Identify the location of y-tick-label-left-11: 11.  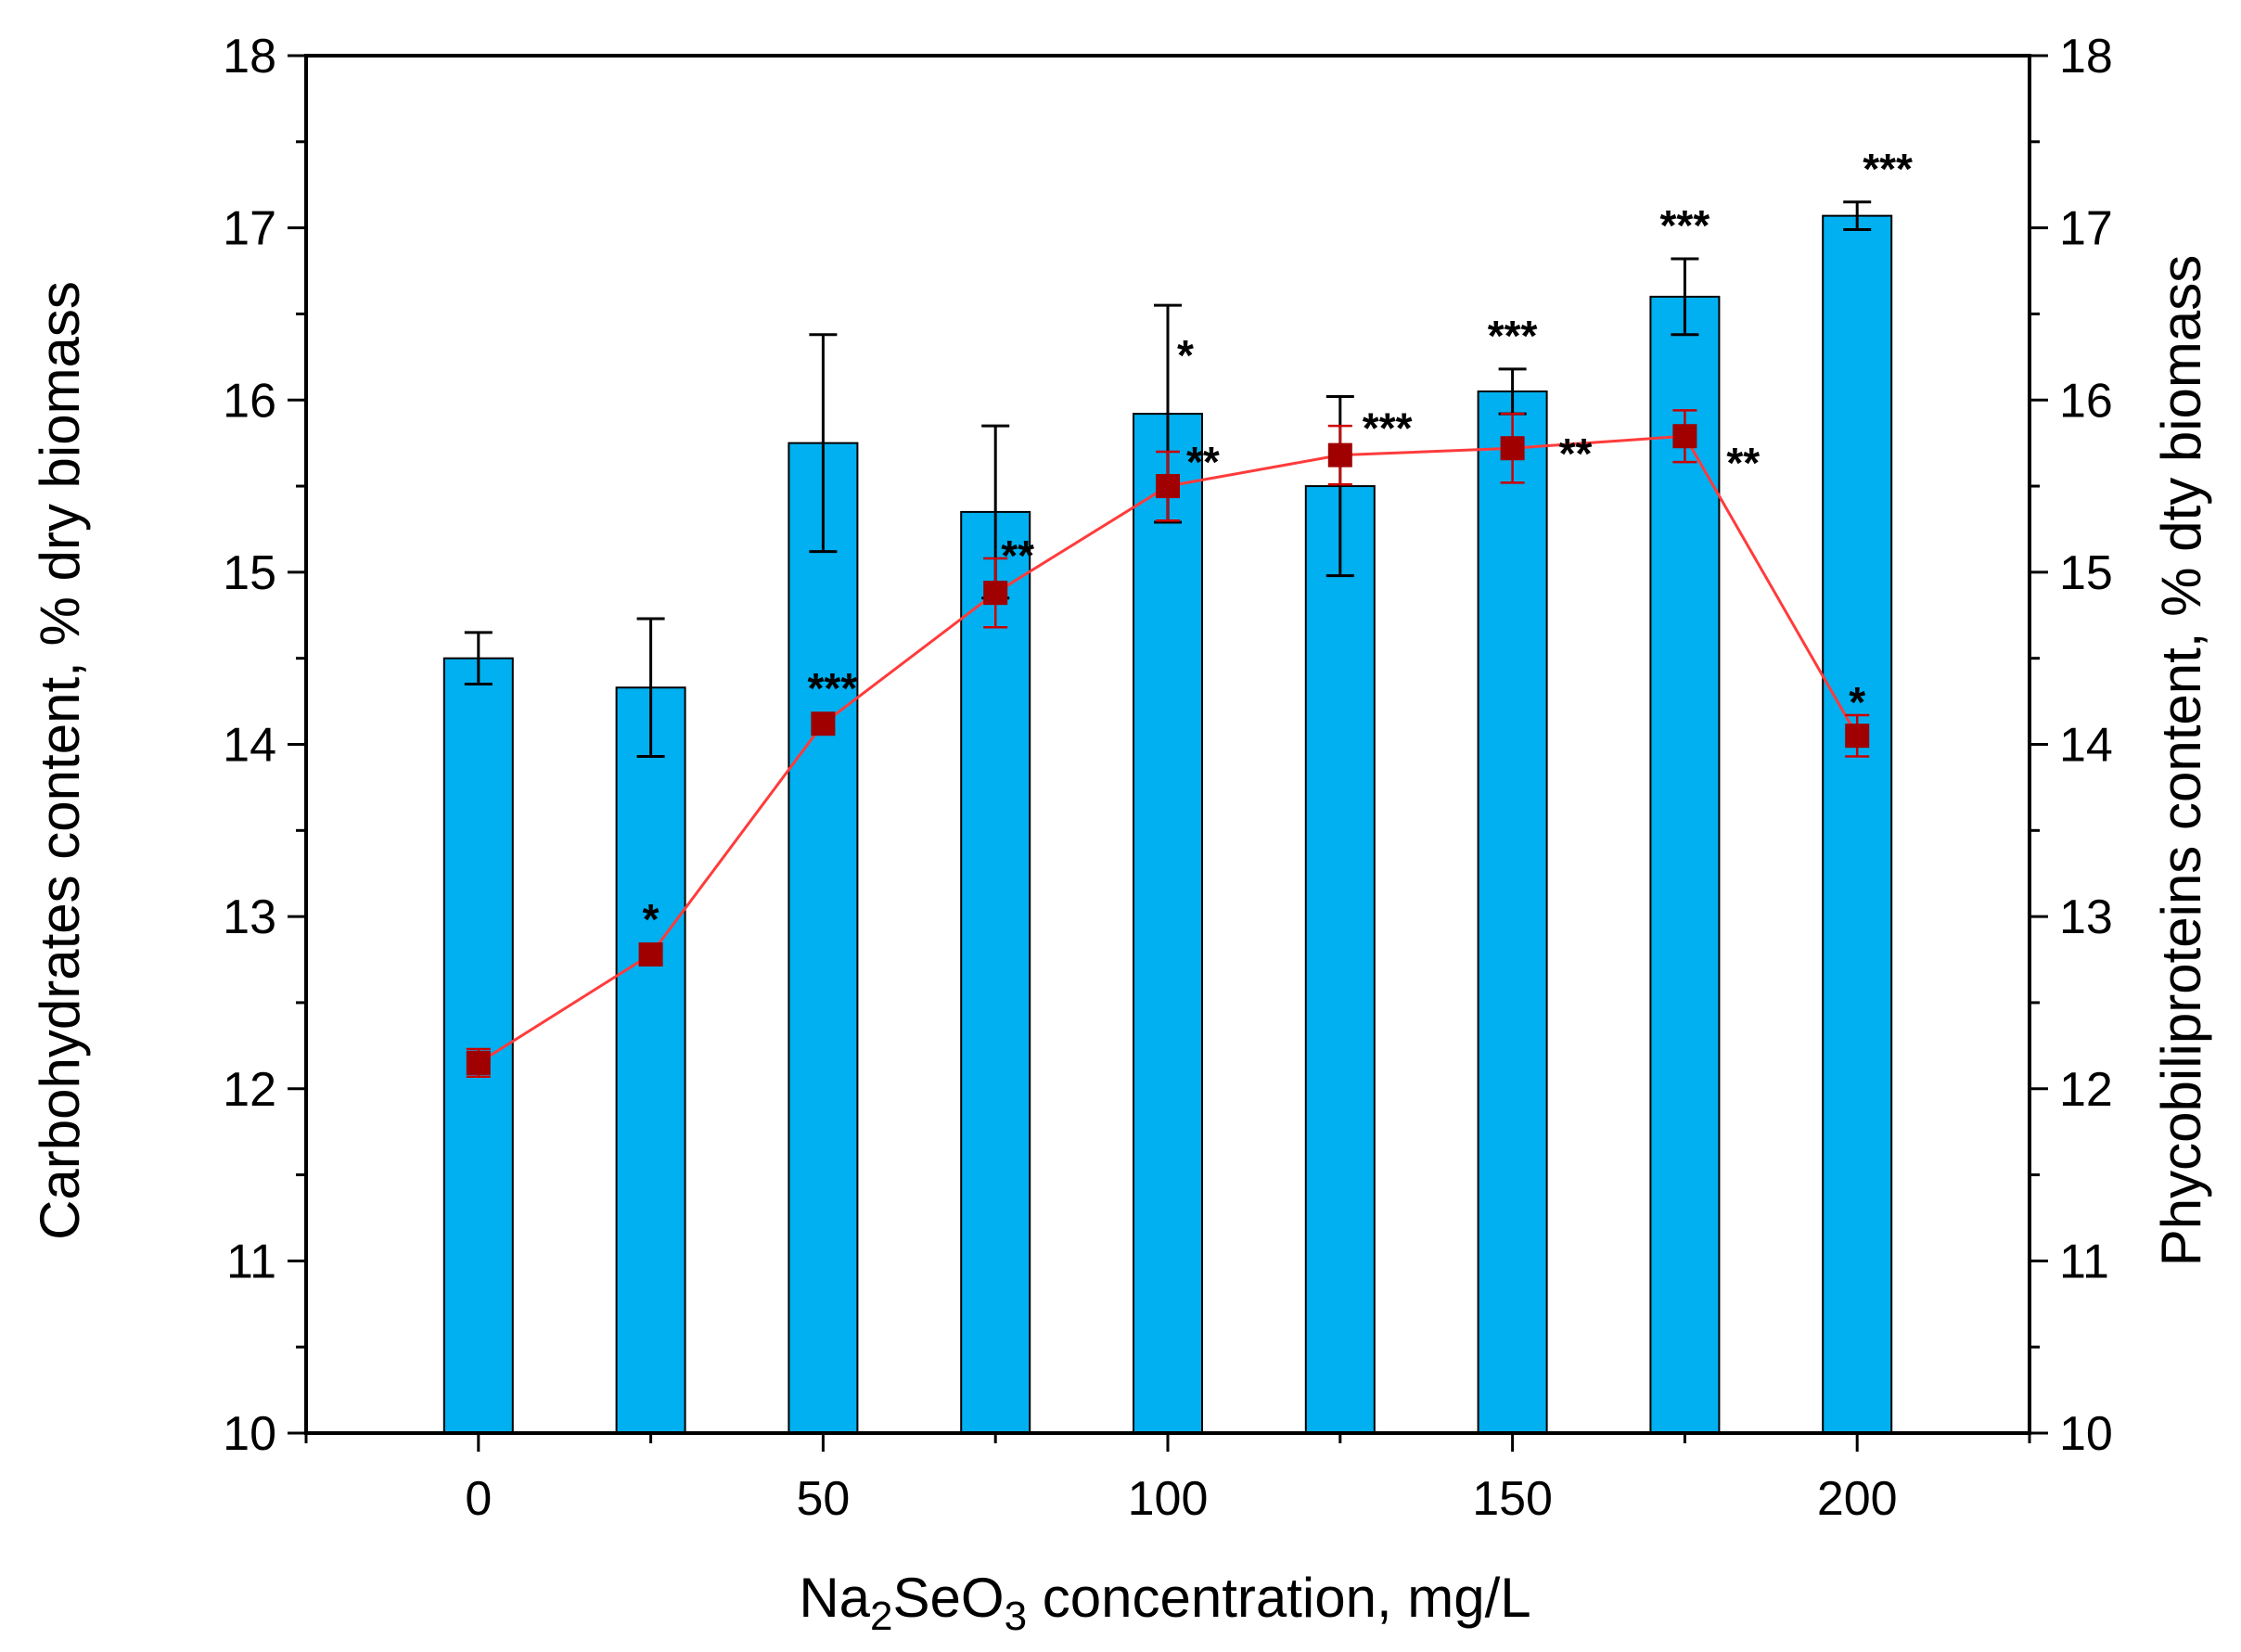
(251, 1261).